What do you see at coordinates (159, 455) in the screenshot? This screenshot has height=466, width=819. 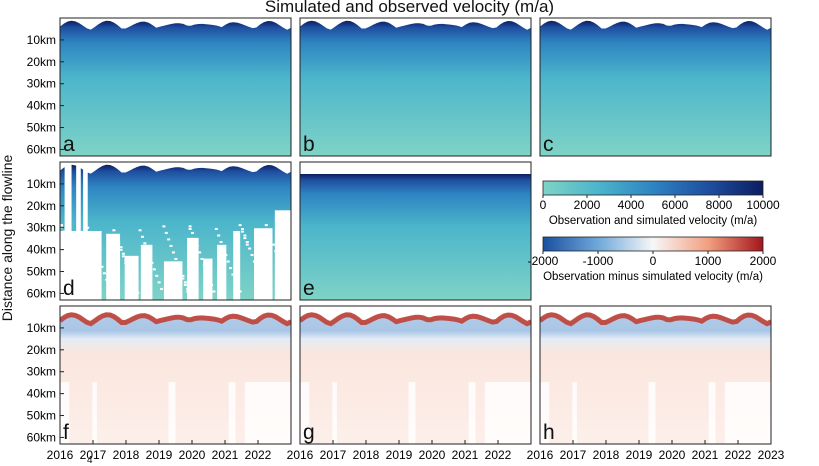 I see `x-tick-label: 2019` at bounding box center [159, 455].